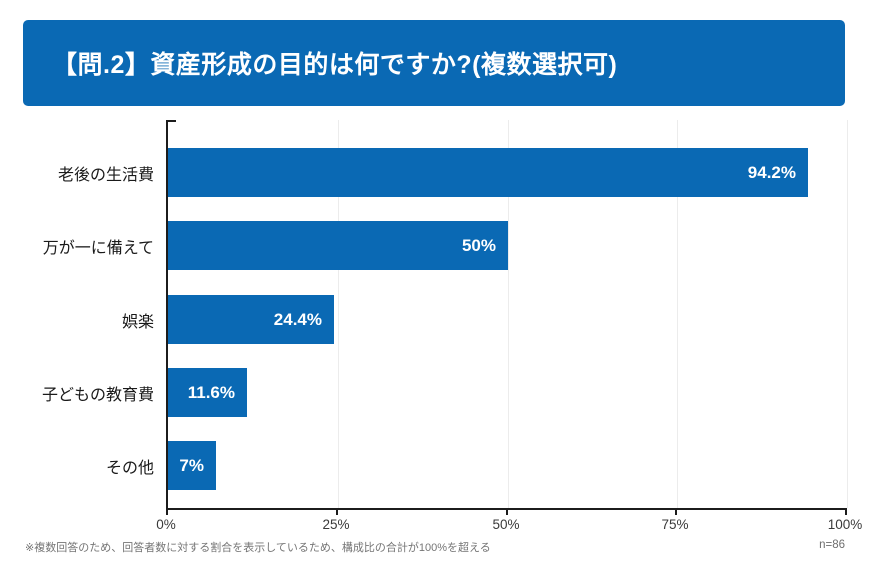  I want to click on x-tick-label: 50%, so click(506, 524).